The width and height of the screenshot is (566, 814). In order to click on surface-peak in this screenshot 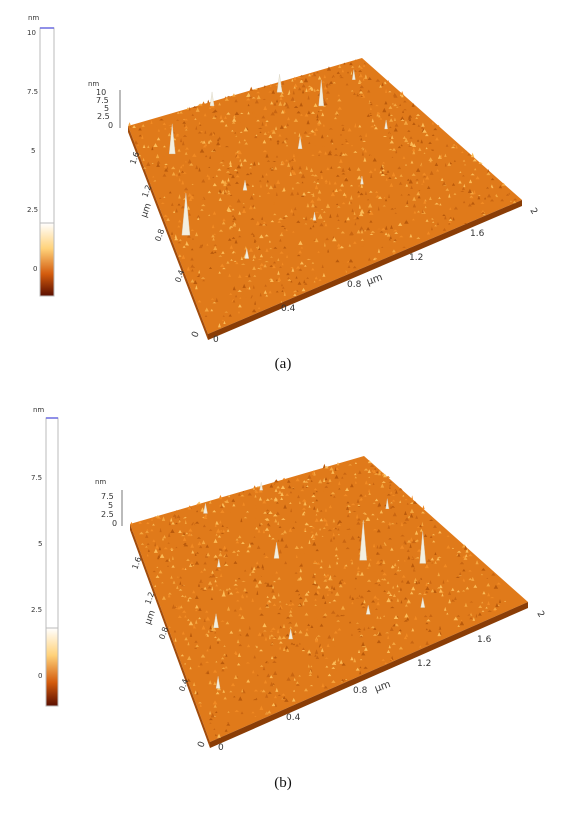, I will do `click(363, 540)`.